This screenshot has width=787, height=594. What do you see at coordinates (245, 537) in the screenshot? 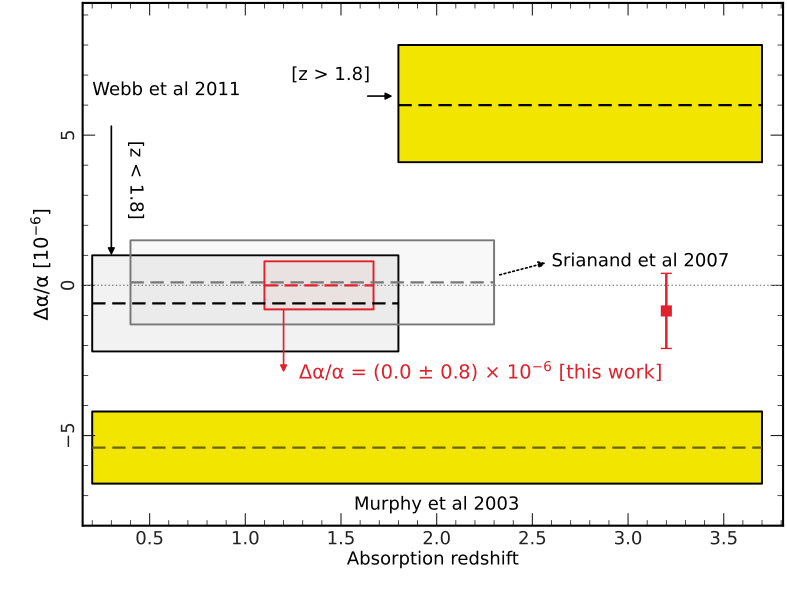
I see `x-tick-label: 1.0` at bounding box center [245, 537].